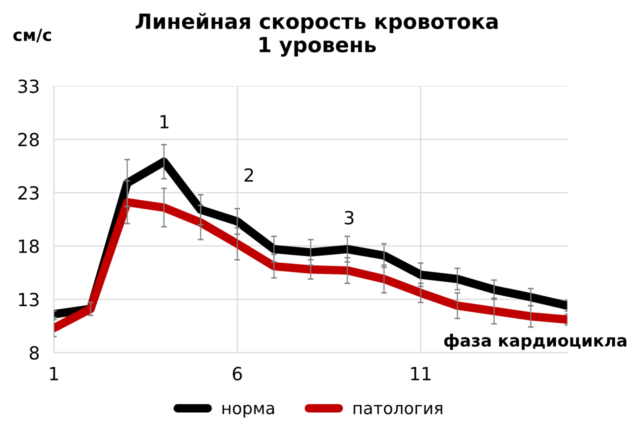  What do you see at coordinates (34, 353) in the screenshot?
I see `y-tick-label: 8` at bounding box center [34, 353].